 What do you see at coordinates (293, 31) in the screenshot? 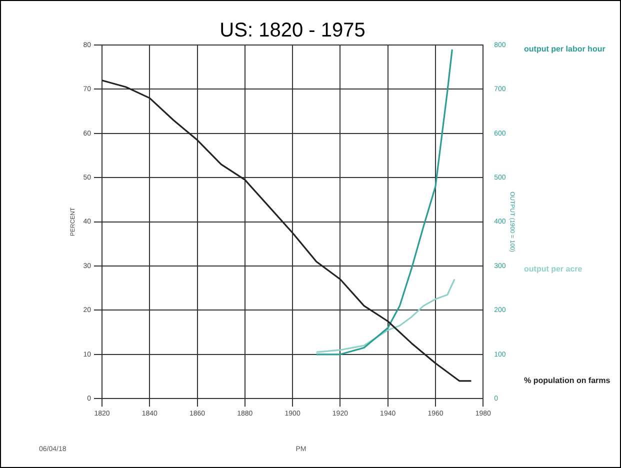
I see `chart-title: US: 1820 - 1975` at bounding box center [293, 31].